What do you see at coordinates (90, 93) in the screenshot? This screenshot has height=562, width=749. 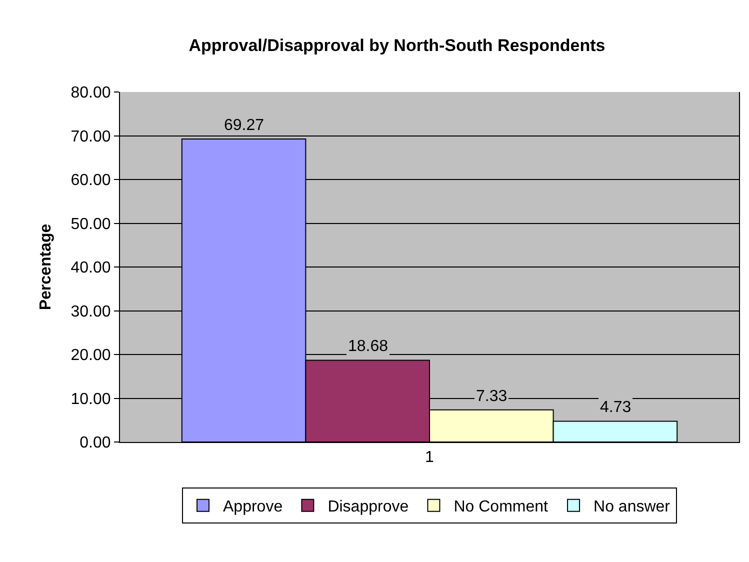 I see `y-tick-label: 80.00` at bounding box center [90, 93].